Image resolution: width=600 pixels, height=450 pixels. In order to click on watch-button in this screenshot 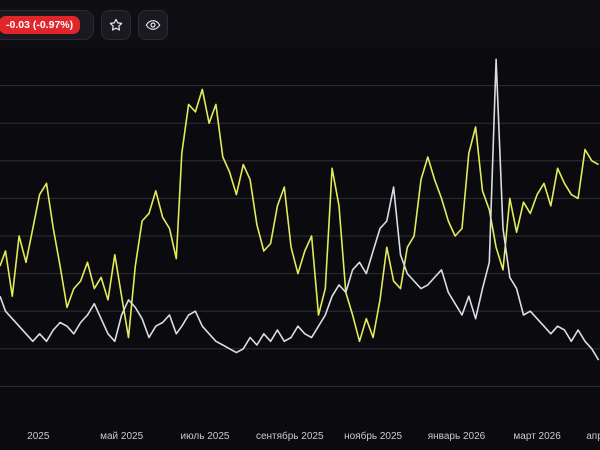, I will do `click(153, 25)`.